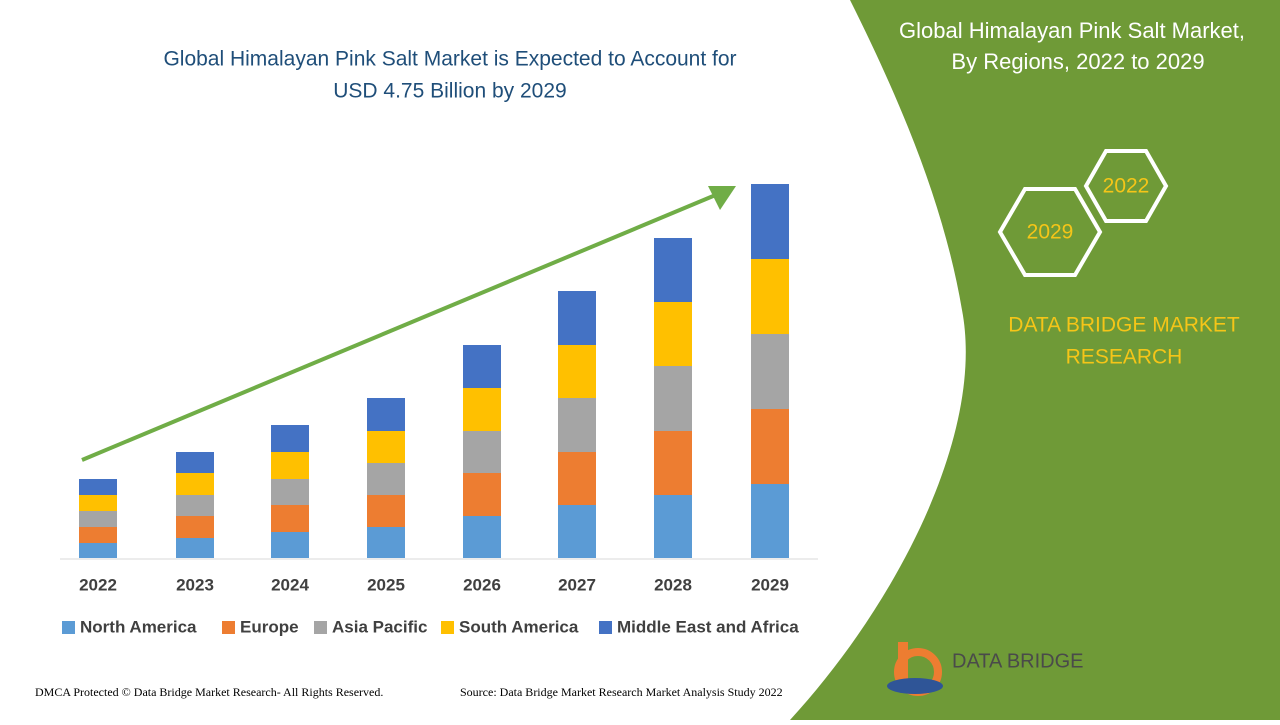  What do you see at coordinates (915, 686) in the screenshot?
I see `logo-shape` at bounding box center [915, 686].